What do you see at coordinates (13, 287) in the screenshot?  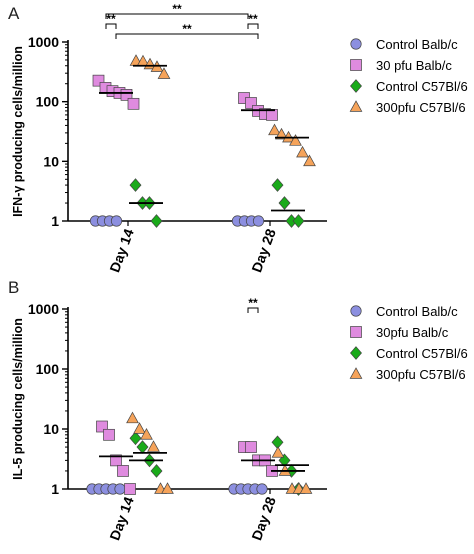 I see `panel-label-B: B` at bounding box center [13, 287].